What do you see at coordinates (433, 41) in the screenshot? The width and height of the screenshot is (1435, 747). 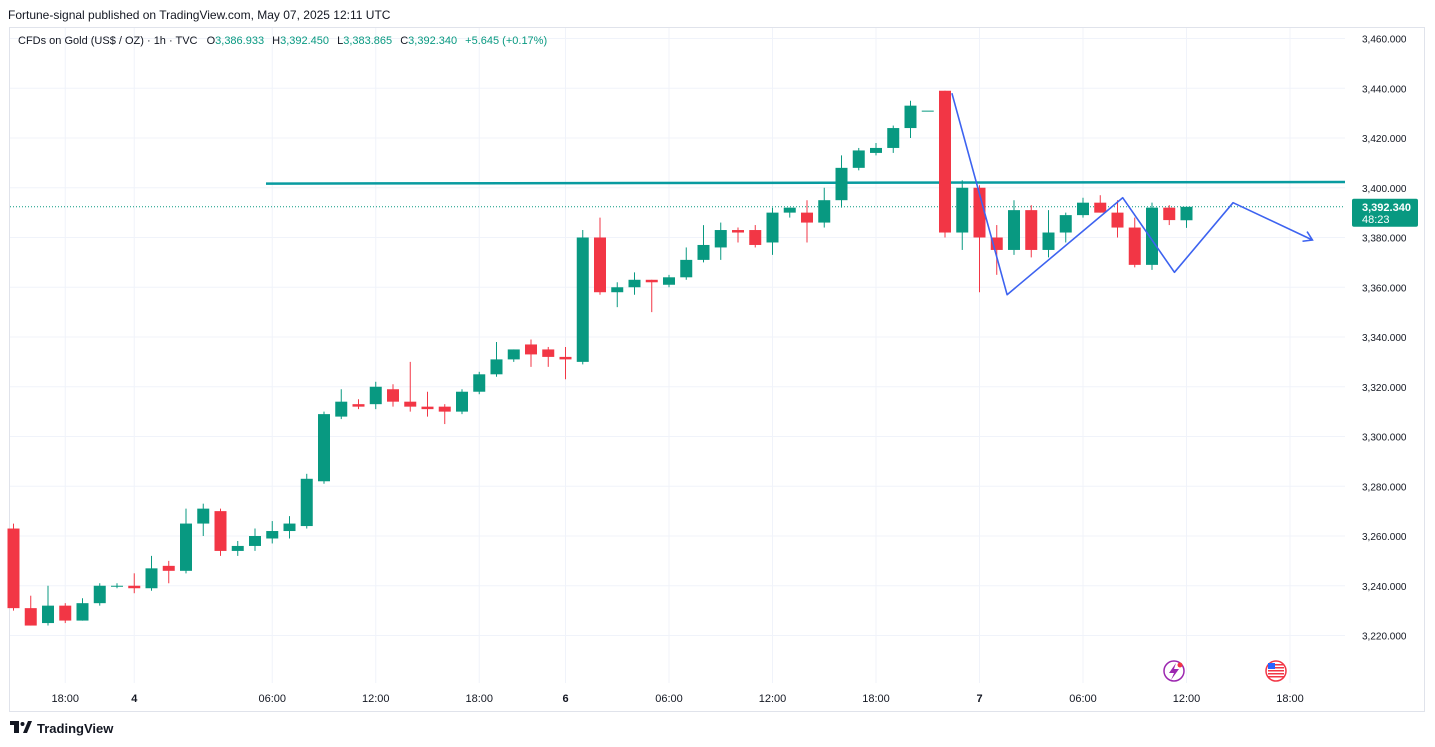 I see `close-value: 3,392.340` at bounding box center [433, 41].